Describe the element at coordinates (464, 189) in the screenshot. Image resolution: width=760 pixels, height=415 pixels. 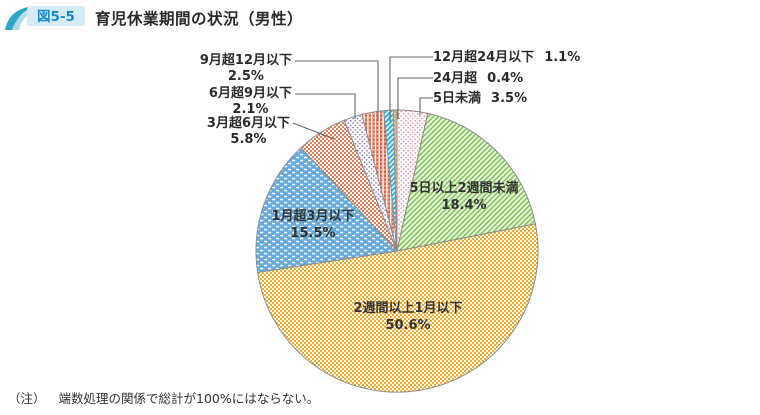
I see `slice-label: 5日以上2週間未満` at that location.